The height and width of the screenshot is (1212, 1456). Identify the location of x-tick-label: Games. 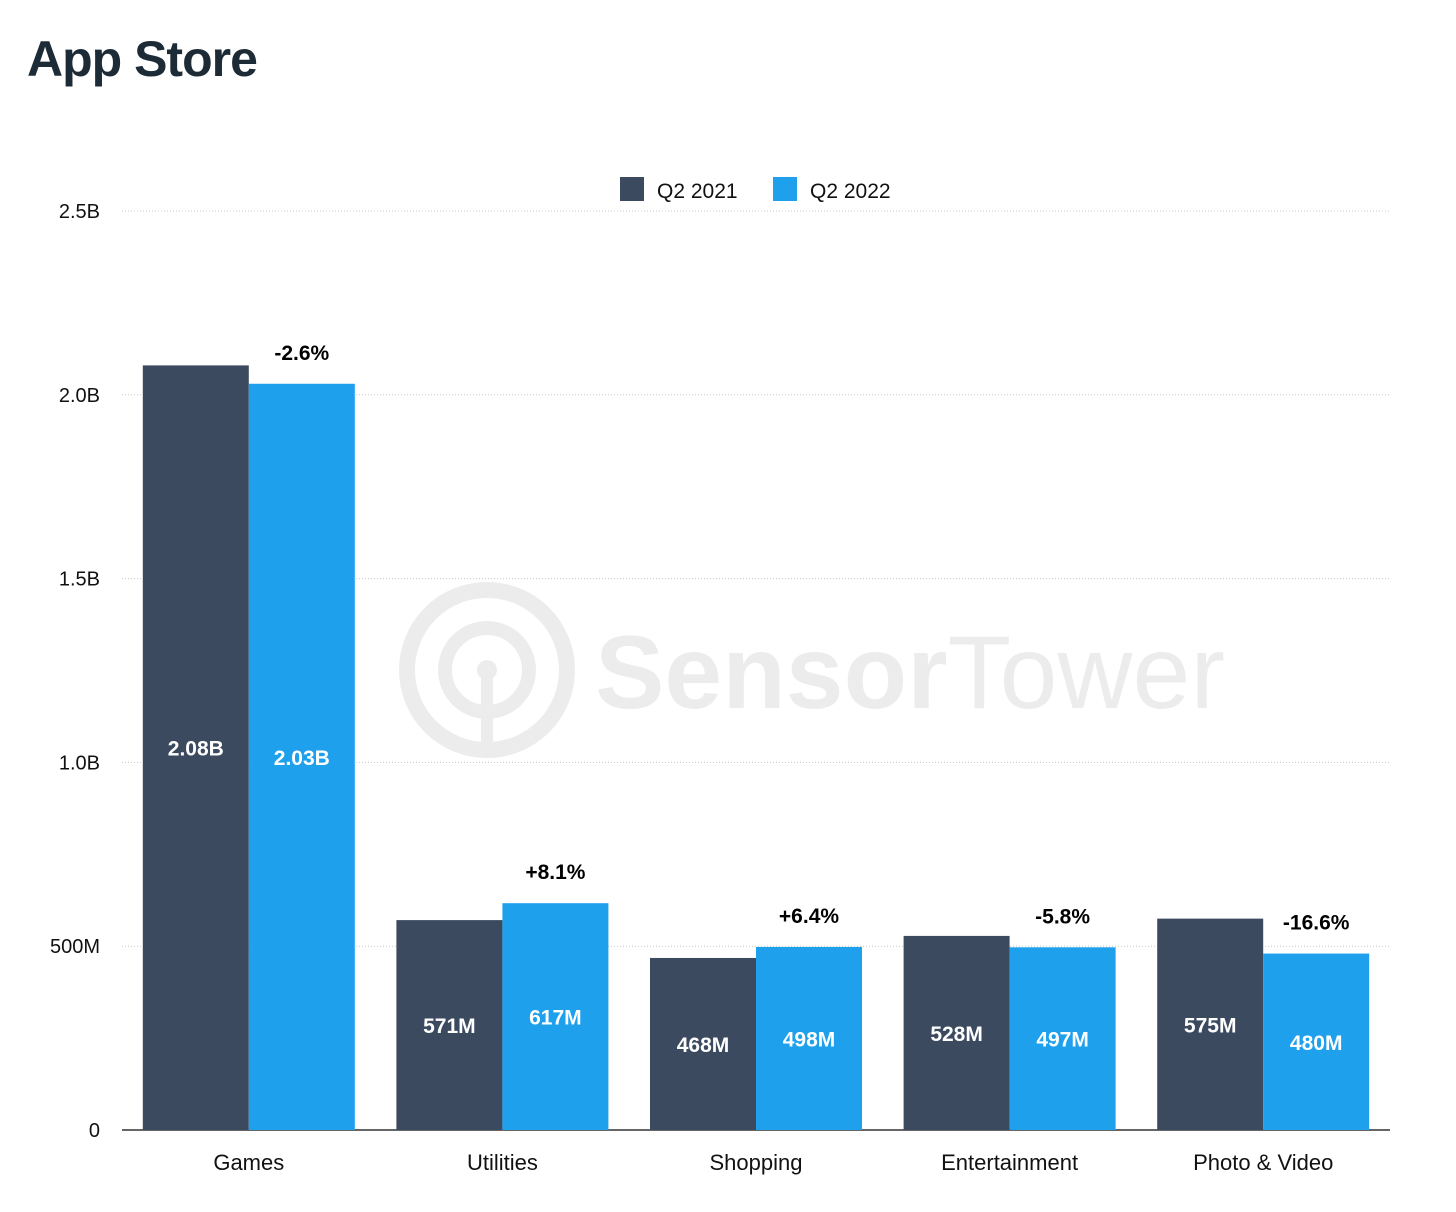
(248, 1162).